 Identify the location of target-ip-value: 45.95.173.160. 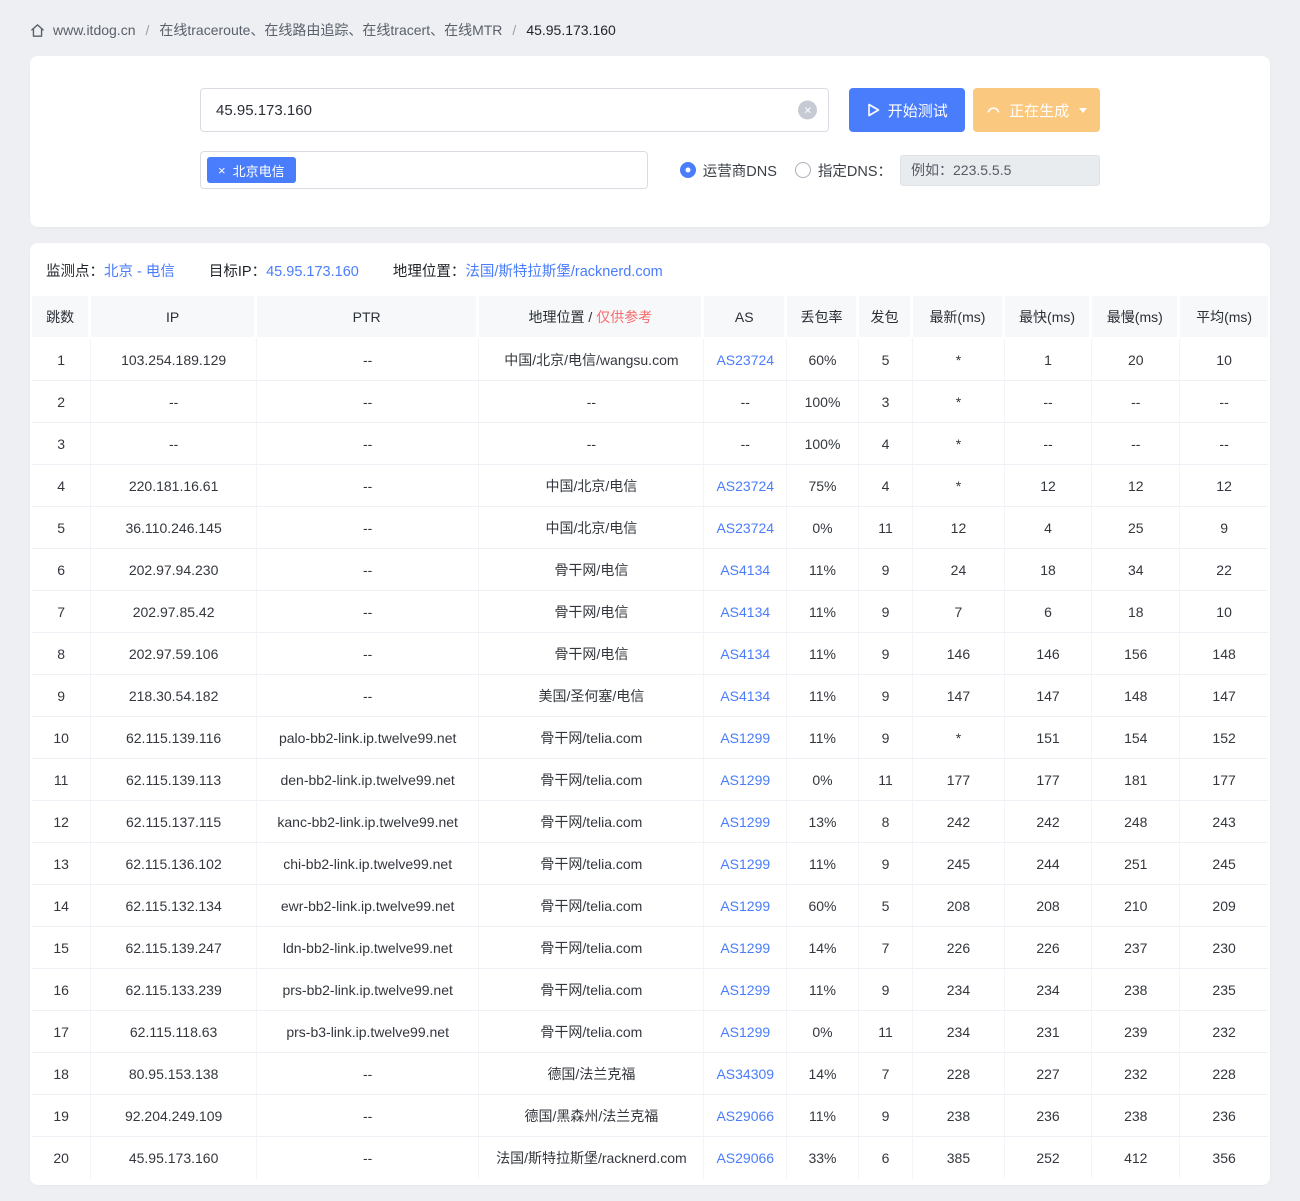
(312, 272).